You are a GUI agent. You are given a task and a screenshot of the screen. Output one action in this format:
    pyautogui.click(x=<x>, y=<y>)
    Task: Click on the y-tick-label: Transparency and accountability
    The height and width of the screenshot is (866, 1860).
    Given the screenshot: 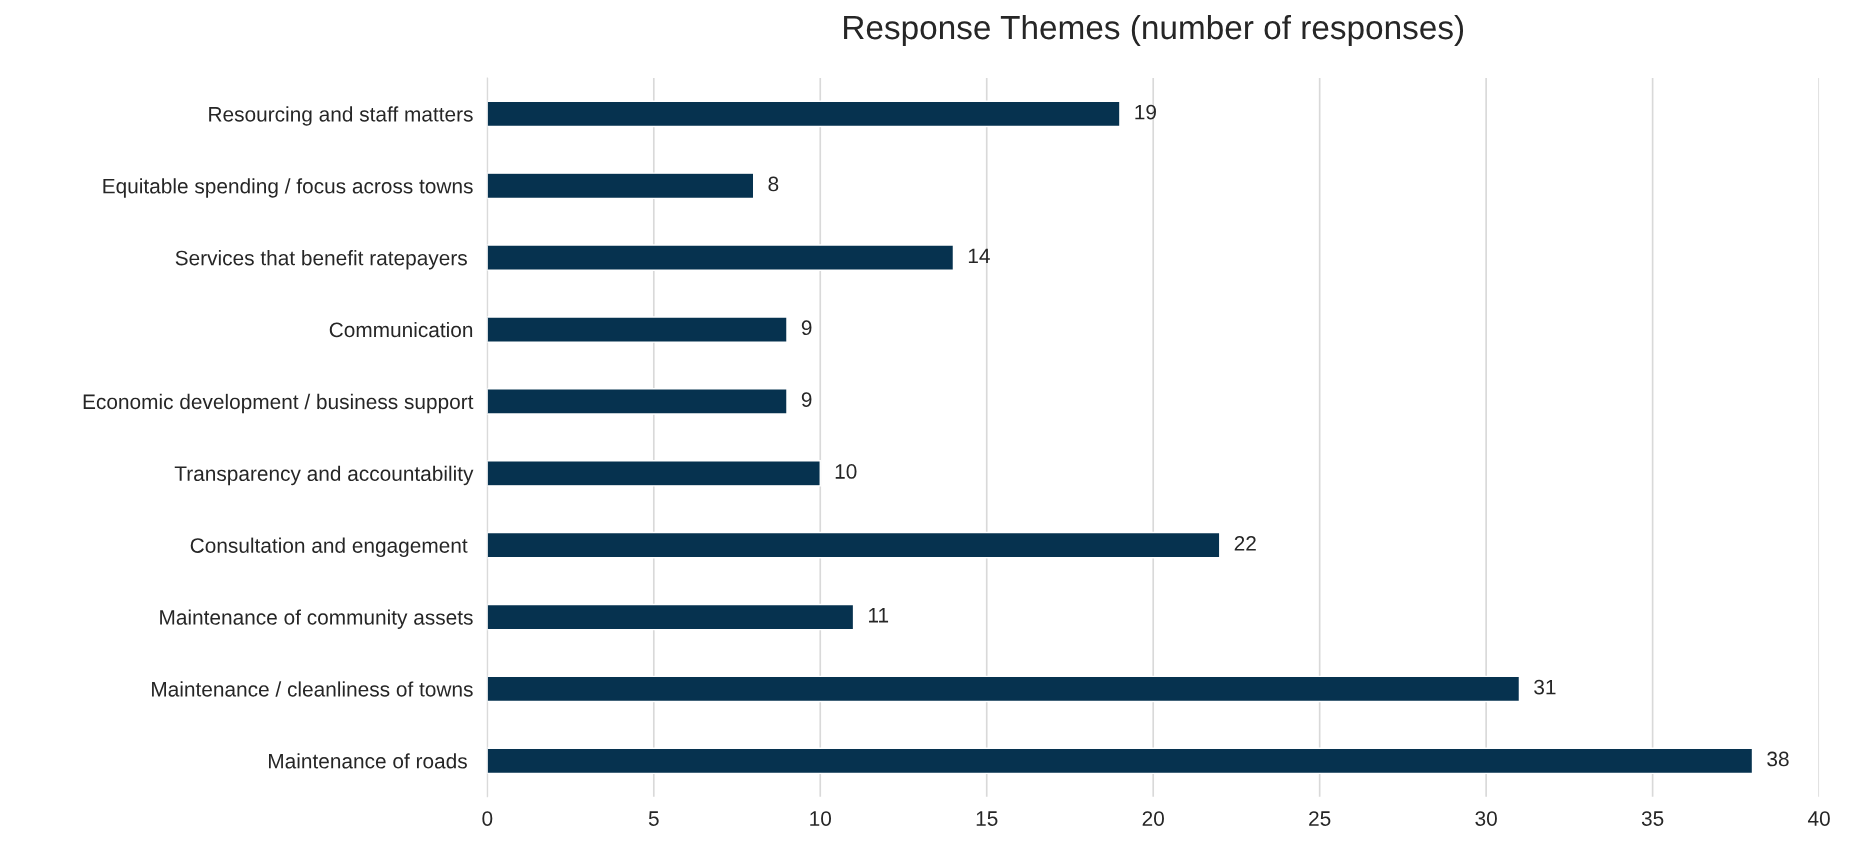 What is the action you would take?
    pyautogui.click(x=324, y=475)
    